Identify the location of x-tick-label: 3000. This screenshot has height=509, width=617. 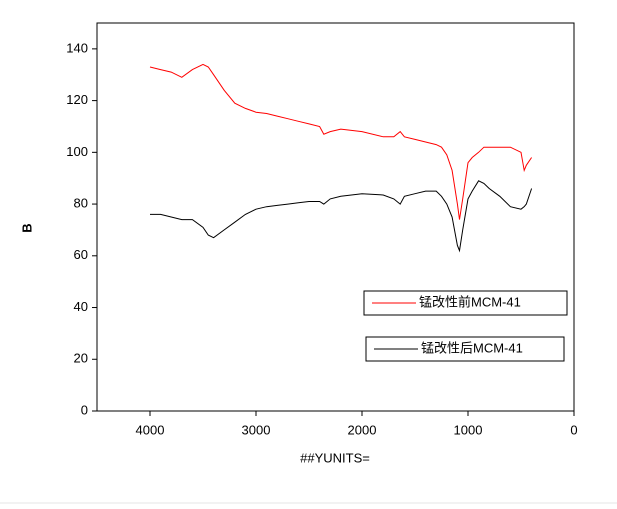
(256, 429).